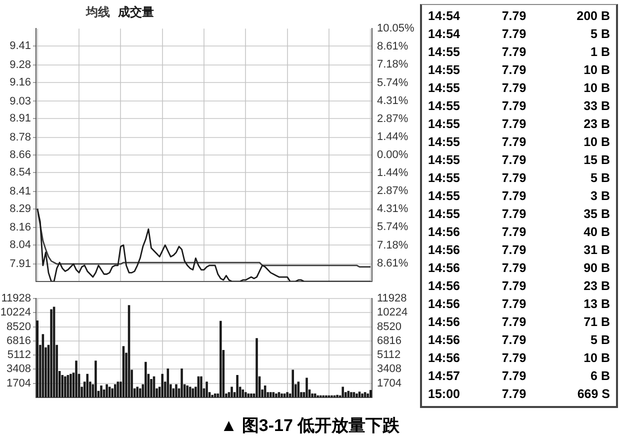 The width and height of the screenshot is (620, 442). Describe the element at coordinates (519, 16) in the screenshot. I see `text: 14:54 7.79 200 B` at that location.